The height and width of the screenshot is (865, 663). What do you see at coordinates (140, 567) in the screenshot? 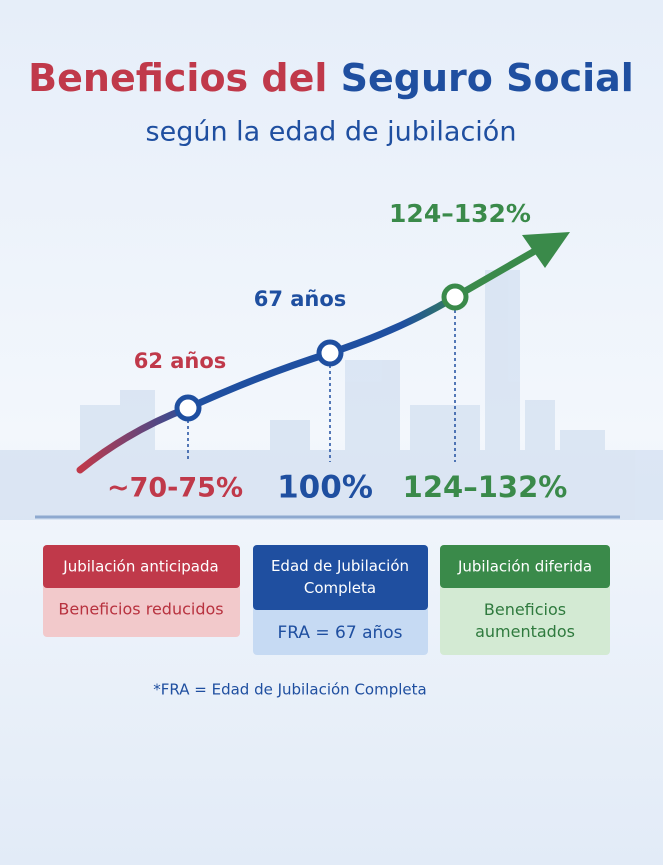
I see `card-title: Jubilación anticipada` at bounding box center [140, 567].